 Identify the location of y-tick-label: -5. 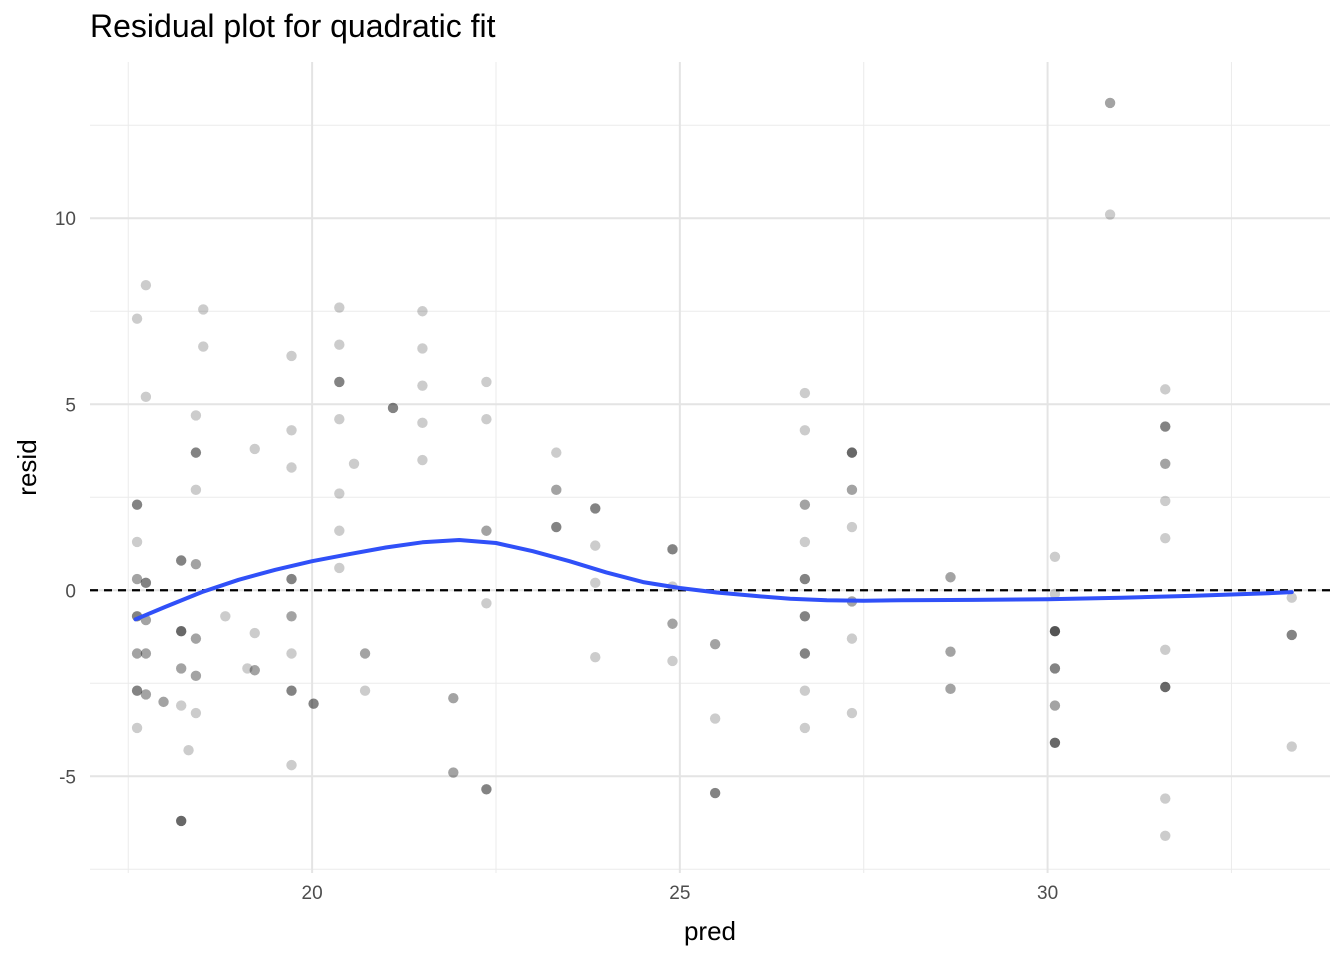
(67, 777).